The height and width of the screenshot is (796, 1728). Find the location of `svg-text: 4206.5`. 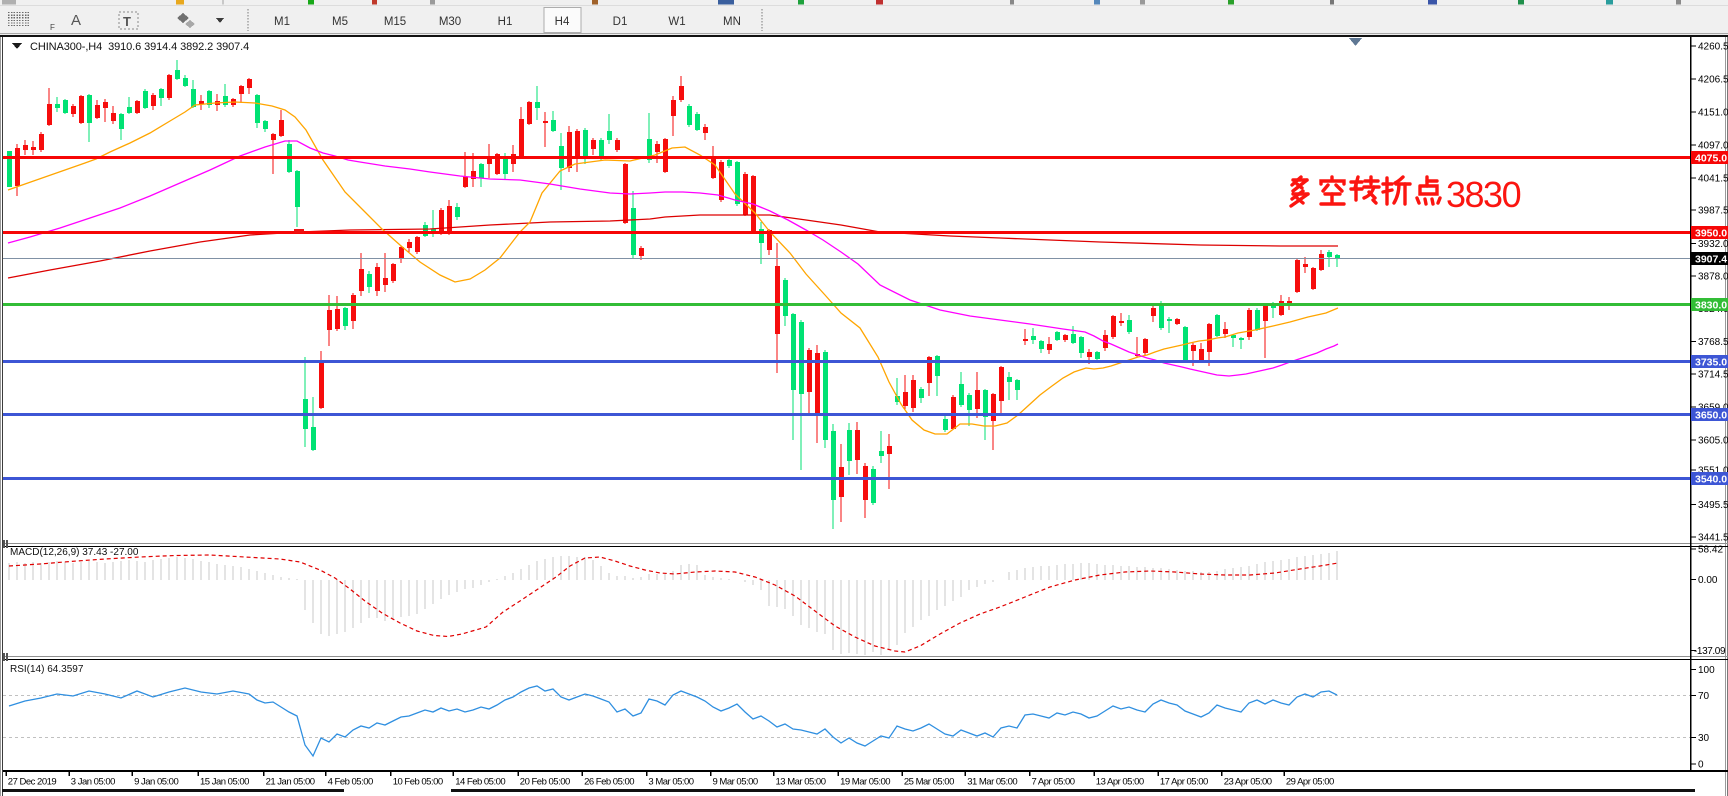

svg-text: 4206.5 is located at coordinates (1713, 80).